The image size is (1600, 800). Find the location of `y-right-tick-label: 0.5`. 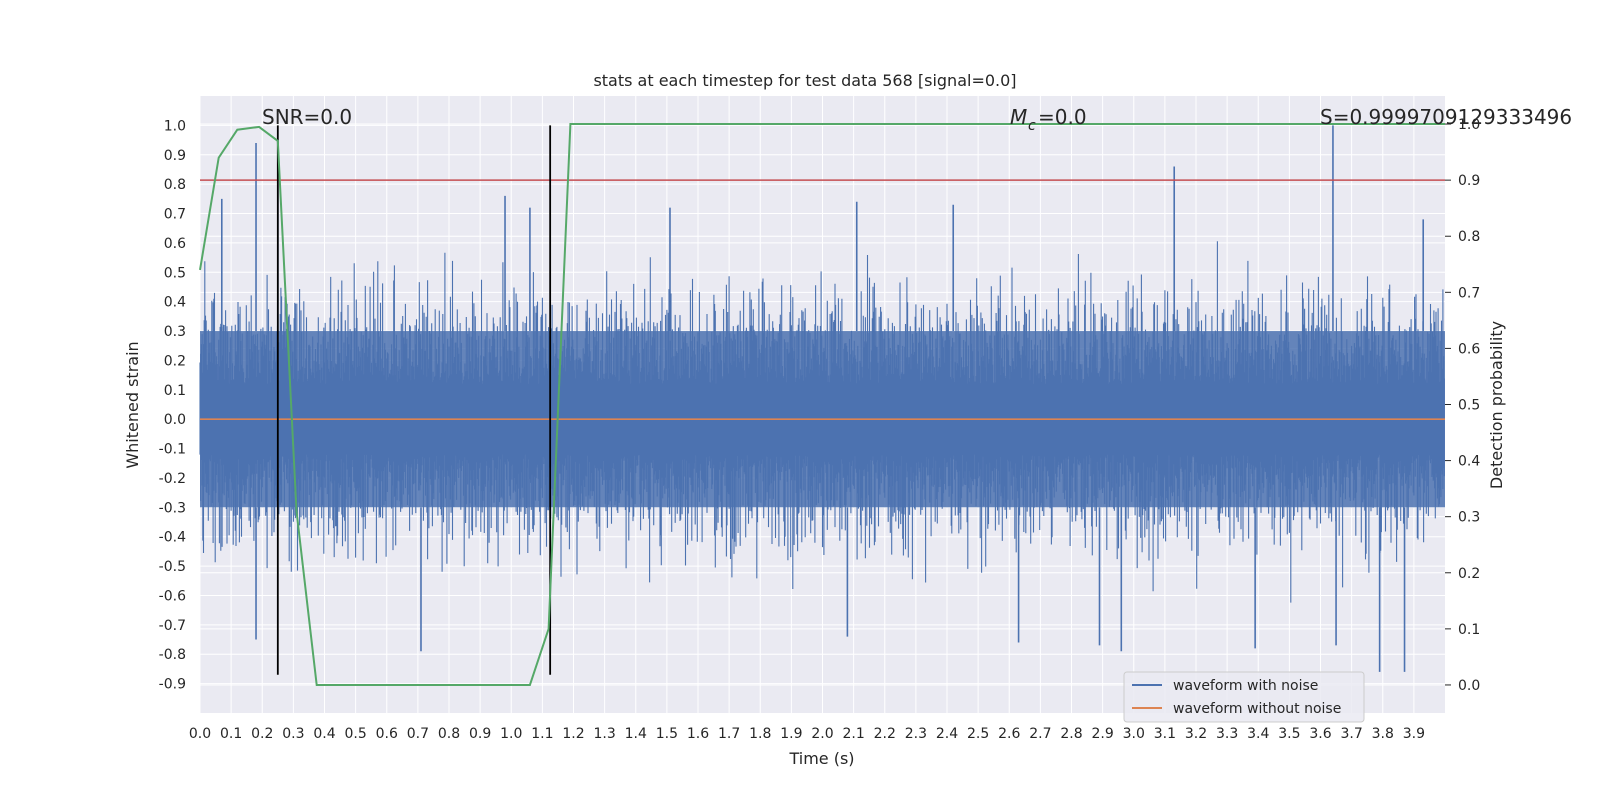

y-right-tick-label: 0.5 is located at coordinates (1469, 406).